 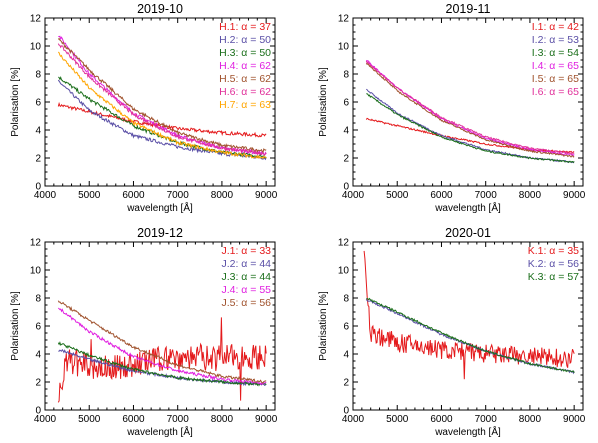 What do you see at coordinates (555, 92) in the screenshot?
I see `legend-entry: I.6: α = 65` at bounding box center [555, 92].